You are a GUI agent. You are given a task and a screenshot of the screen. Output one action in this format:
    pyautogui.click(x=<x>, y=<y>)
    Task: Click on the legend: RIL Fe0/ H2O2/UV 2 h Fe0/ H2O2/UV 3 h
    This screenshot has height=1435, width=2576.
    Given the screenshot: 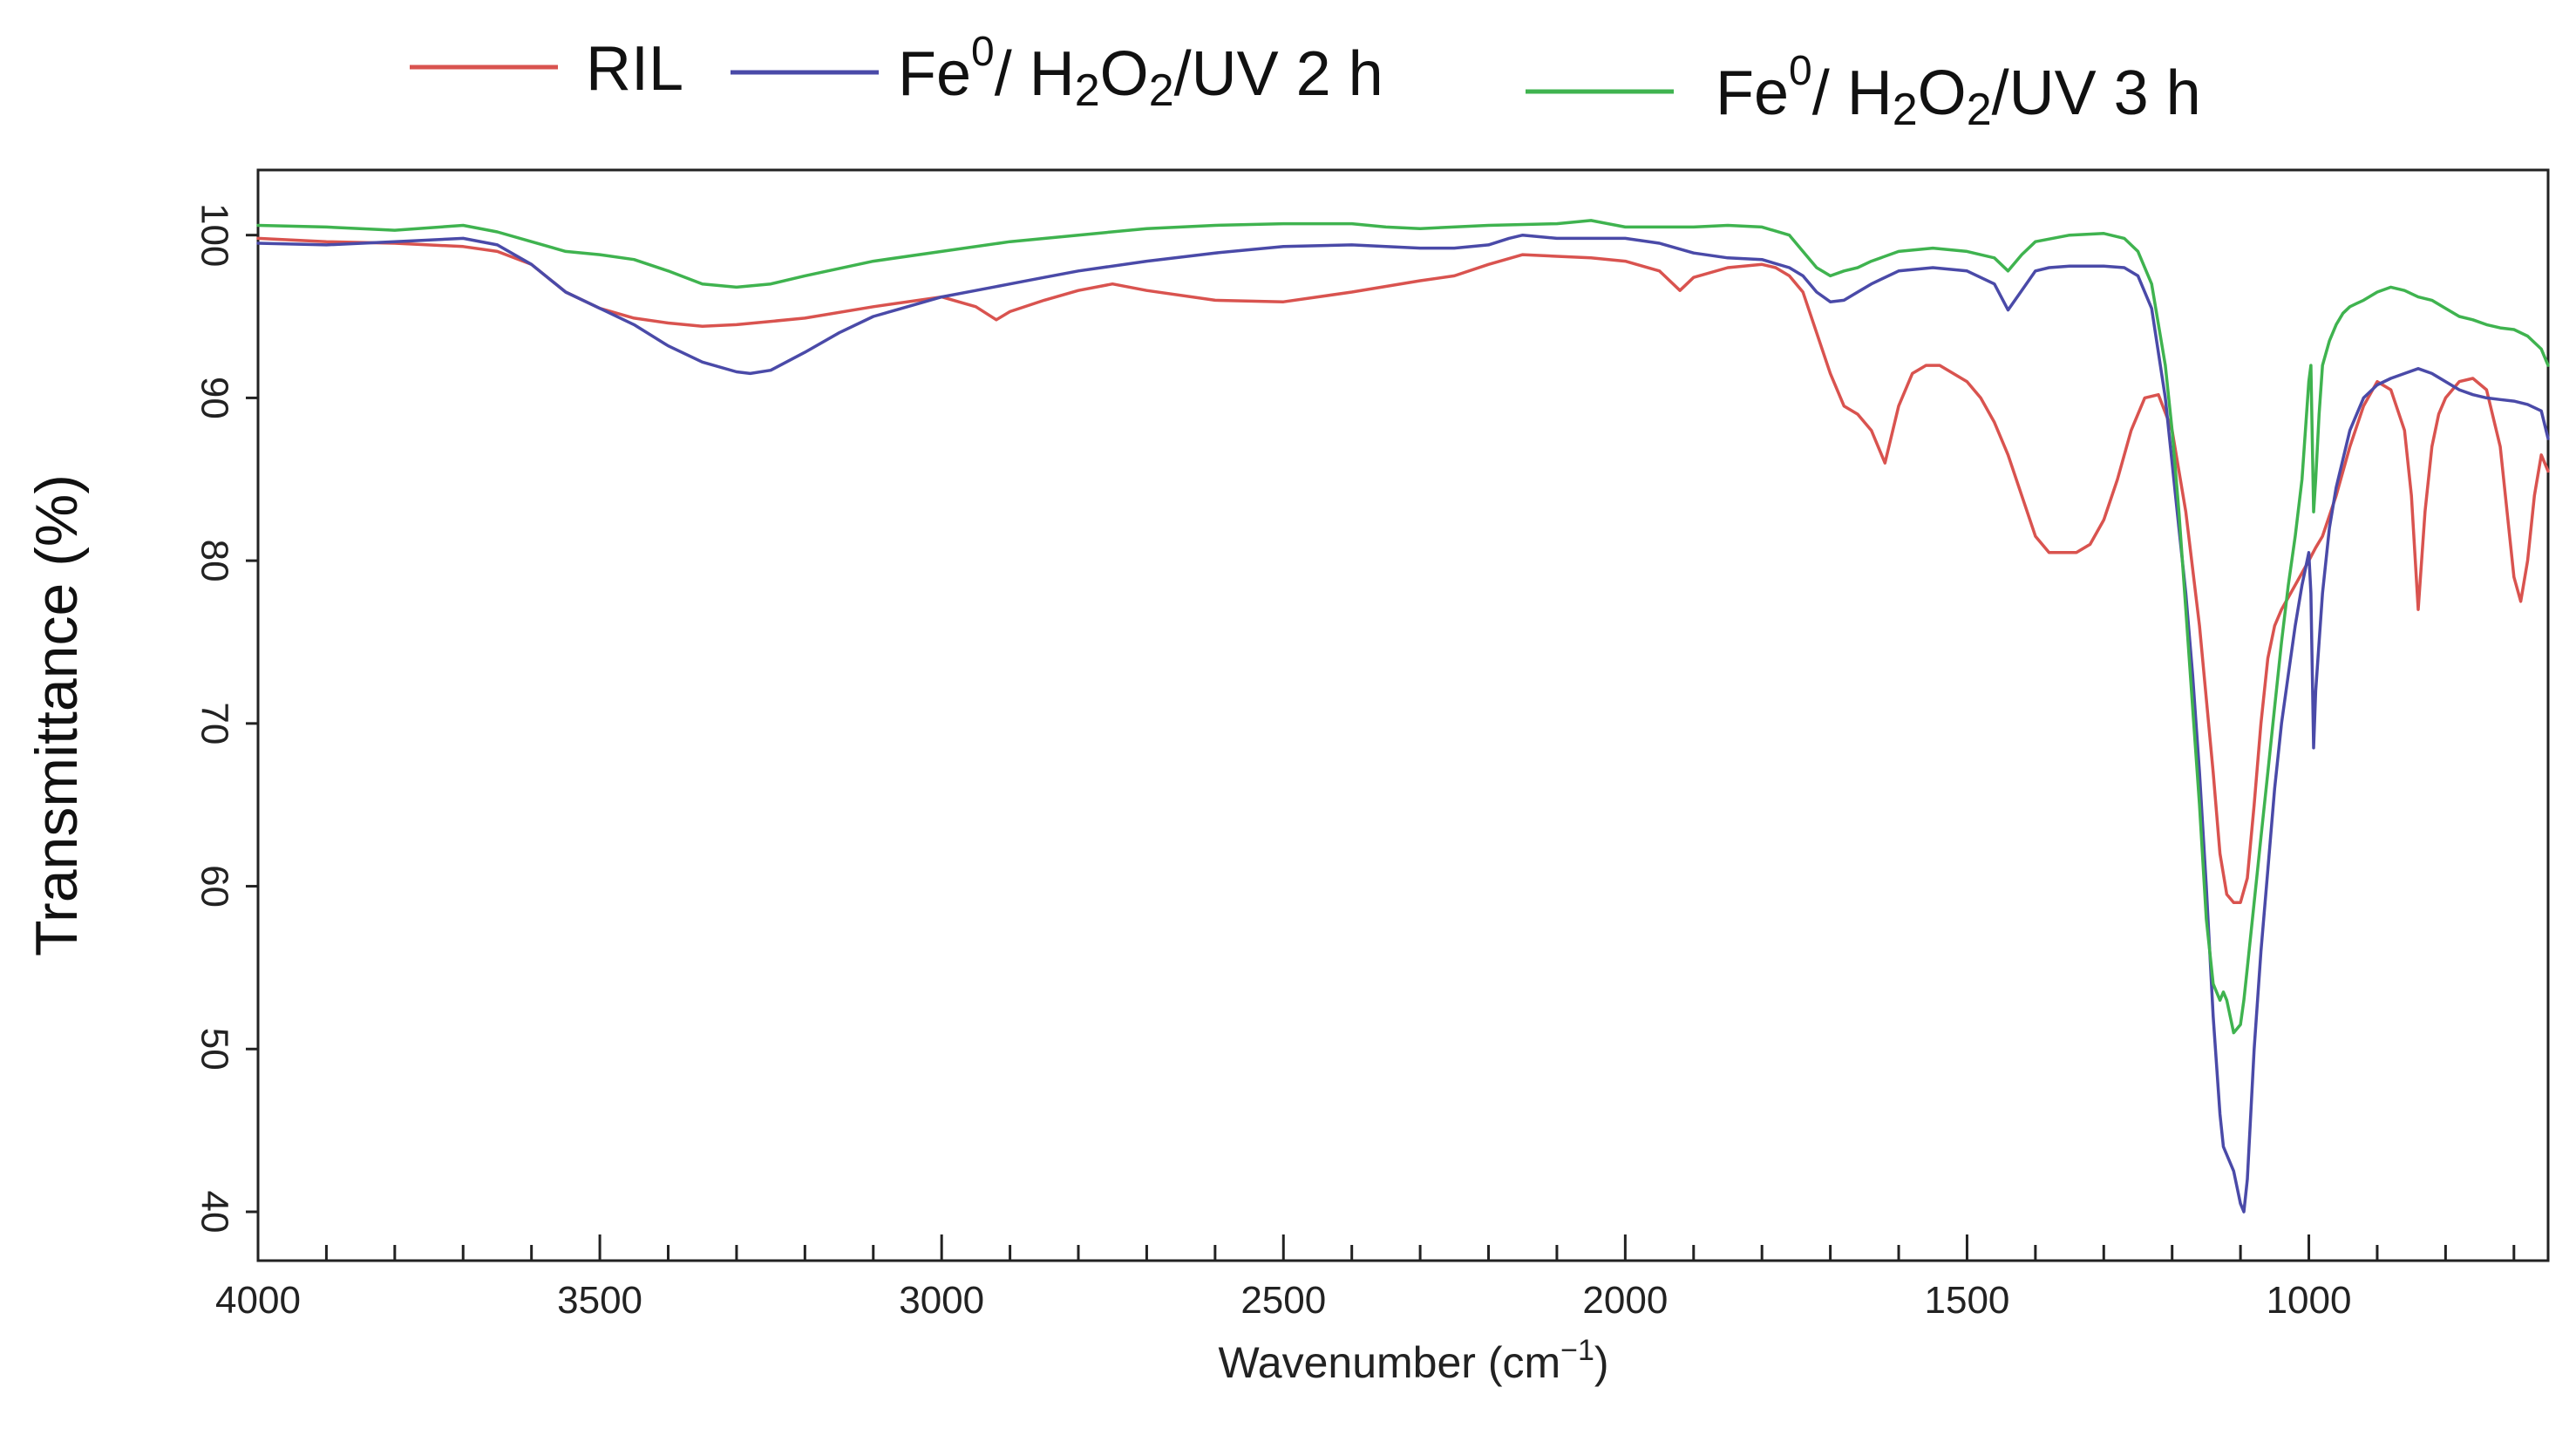 What is the action you would take?
    pyautogui.click(x=1305, y=82)
    